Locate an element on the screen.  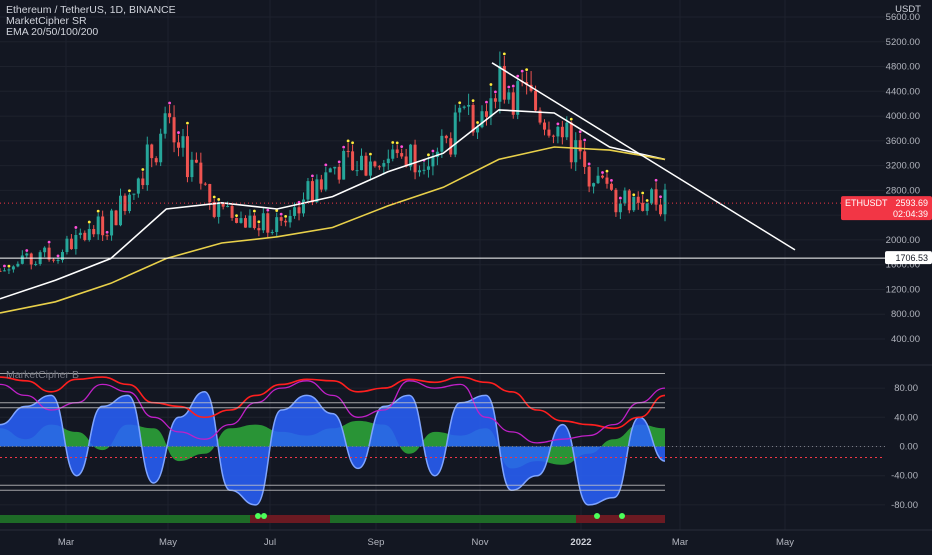
oscillator-axis: 80.00 40.00 0.00 -40.00 -80.00 is located at coordinates (904, 447).